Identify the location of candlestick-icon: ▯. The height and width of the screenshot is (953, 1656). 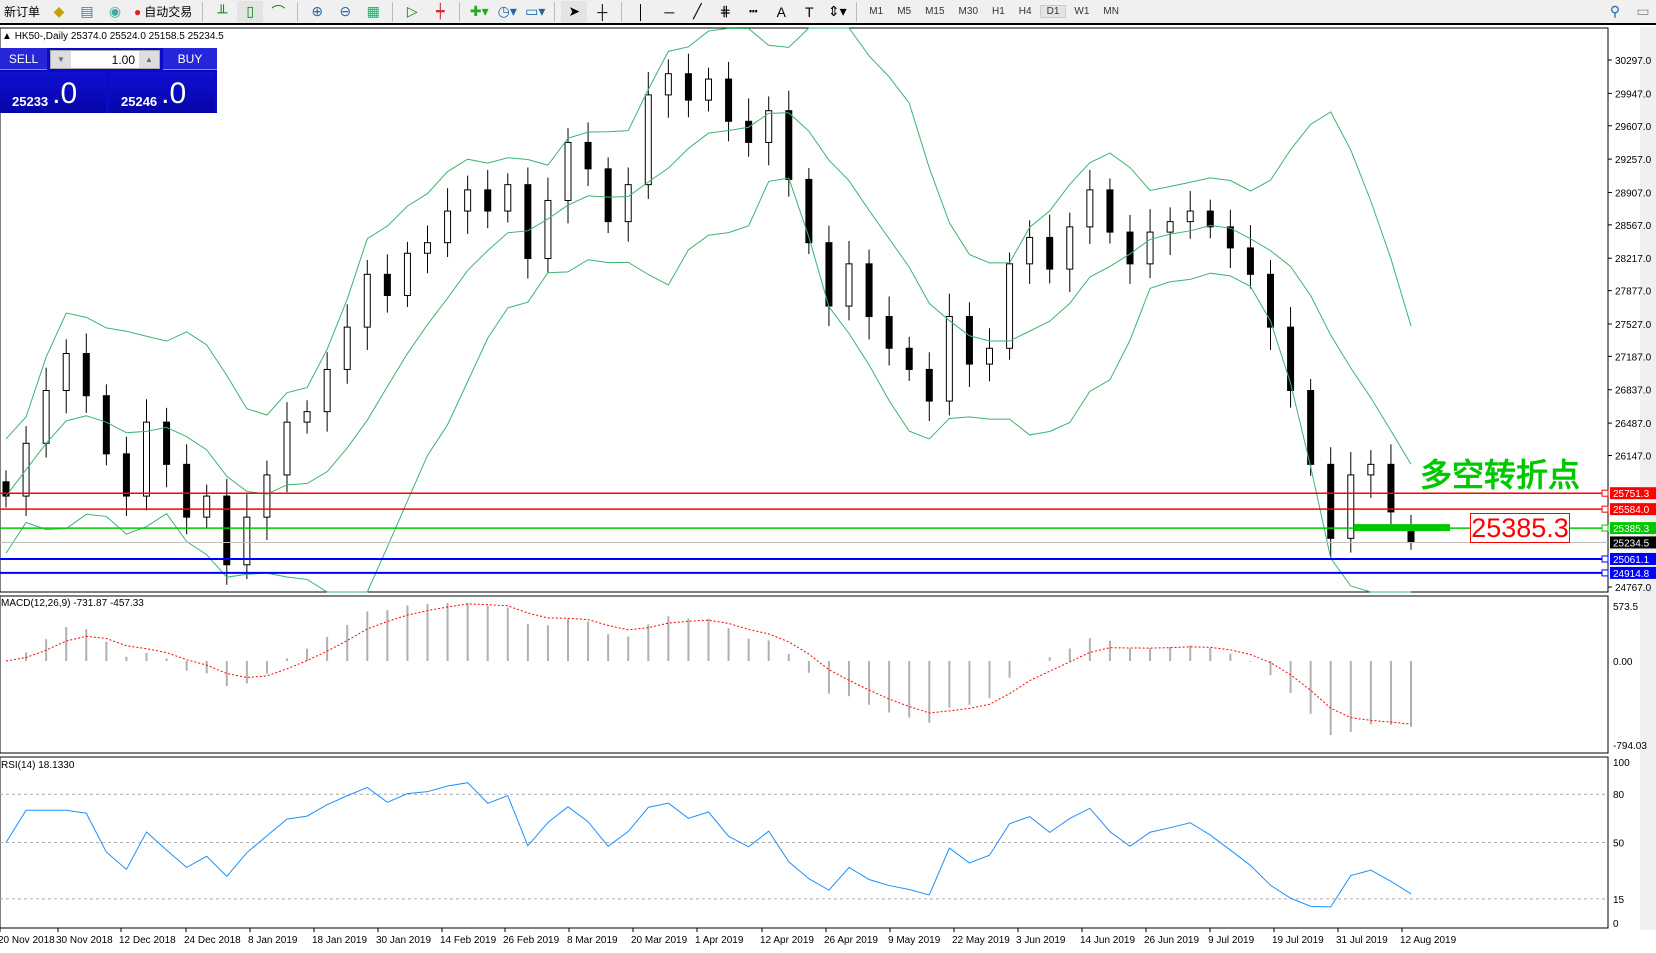
(250, 11).